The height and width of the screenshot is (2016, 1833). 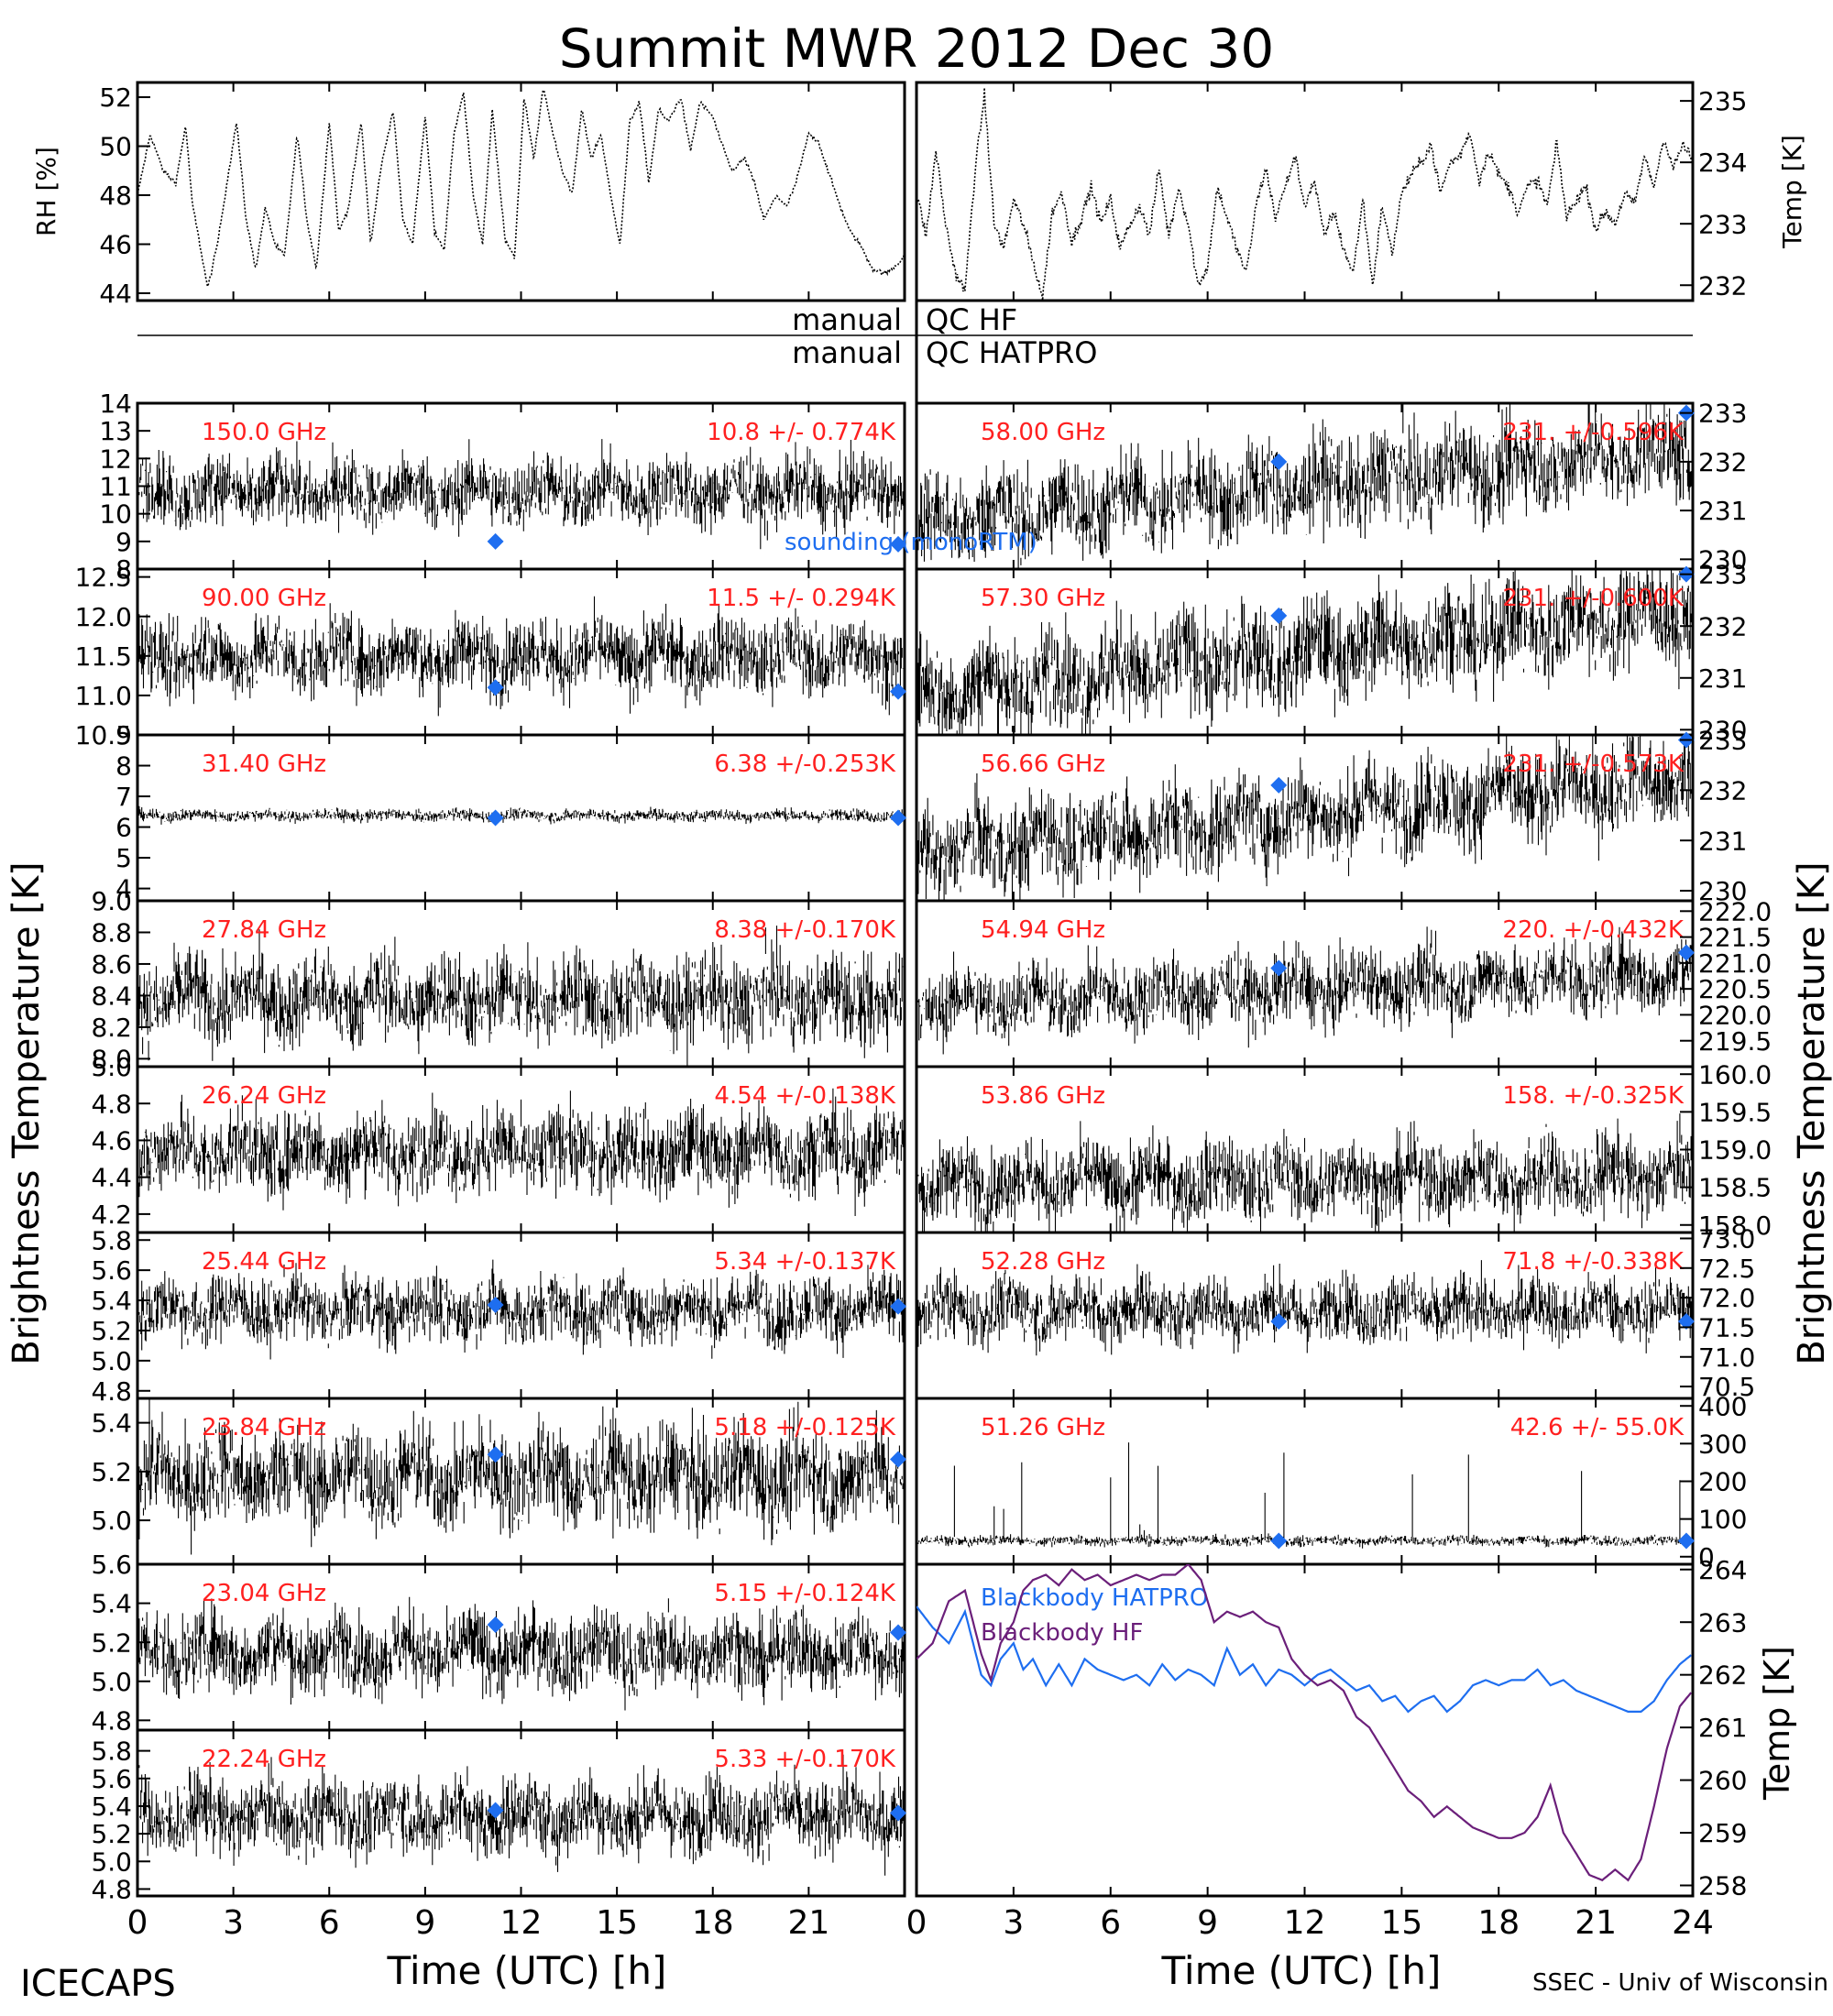 I want to click on channel-left-4-ytick-label-0: 4.2, so click(x=111, y=1215).